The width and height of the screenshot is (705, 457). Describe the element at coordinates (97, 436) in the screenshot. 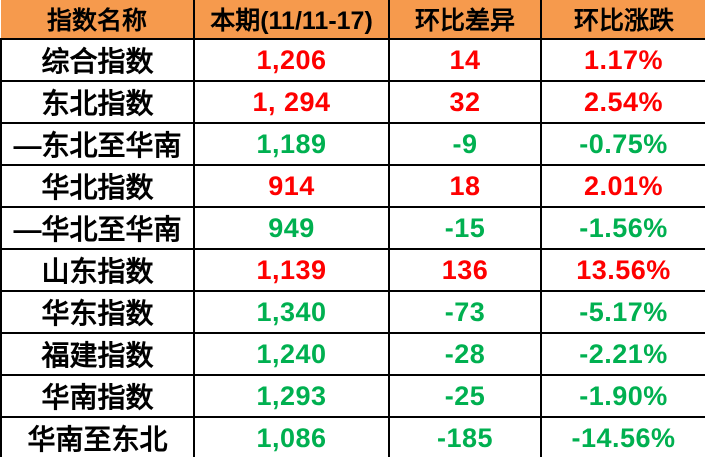

I see `index-name-cell: 华南至东北` at that location.